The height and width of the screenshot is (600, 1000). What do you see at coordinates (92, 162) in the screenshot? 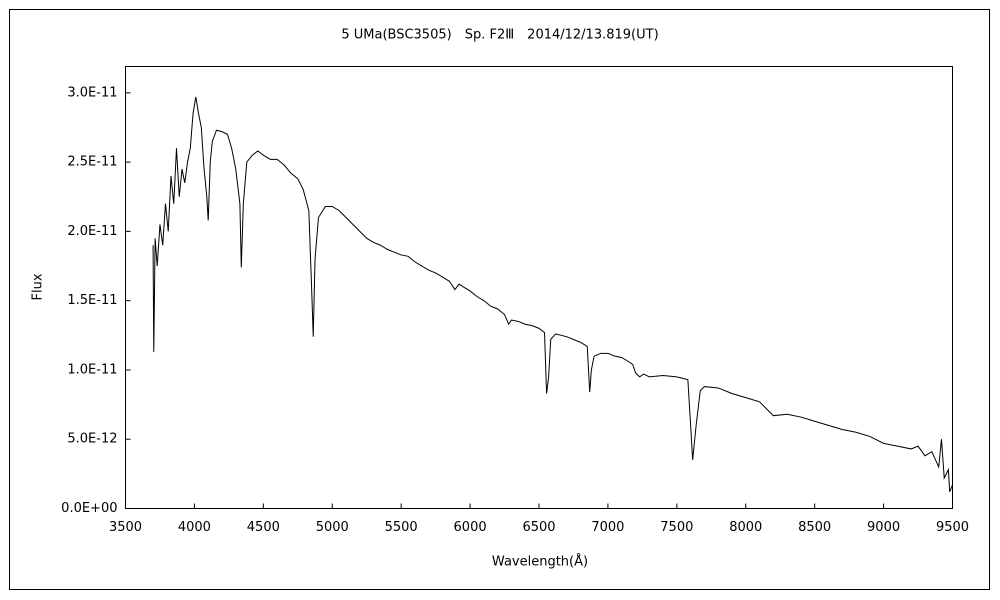
I see `y-tick-label: 2.5E-11` at bounding box center [92, 162].